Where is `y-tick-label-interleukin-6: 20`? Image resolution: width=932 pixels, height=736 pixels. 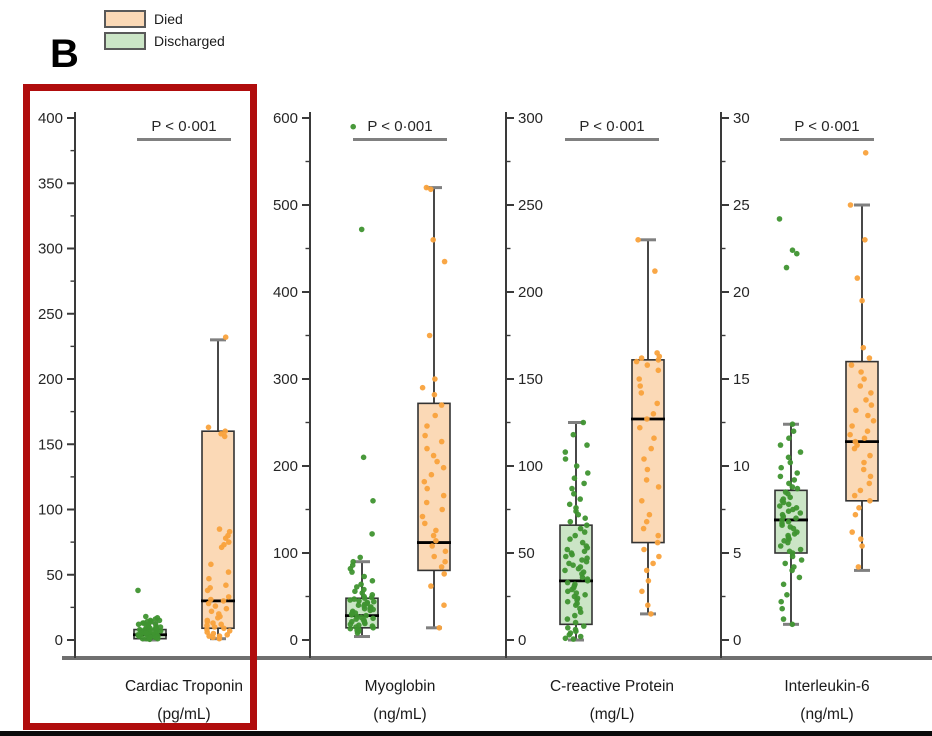
y-tick-label-interleukin-6: 20 is located at coordinates (741, 292).